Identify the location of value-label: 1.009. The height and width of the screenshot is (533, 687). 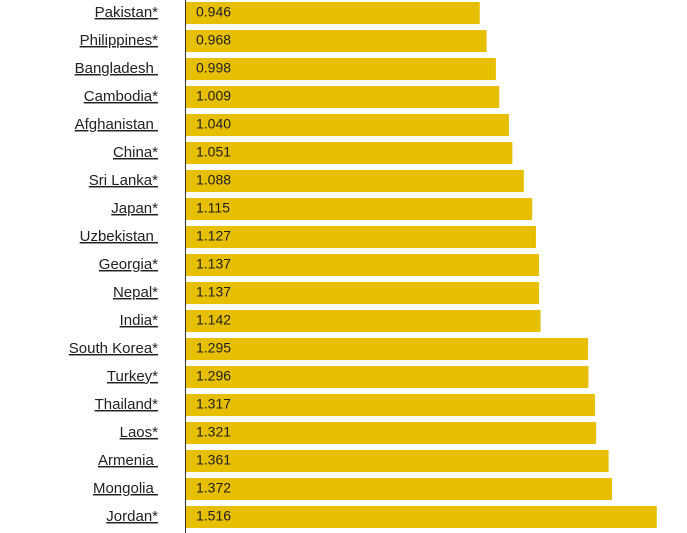
(213, 96).